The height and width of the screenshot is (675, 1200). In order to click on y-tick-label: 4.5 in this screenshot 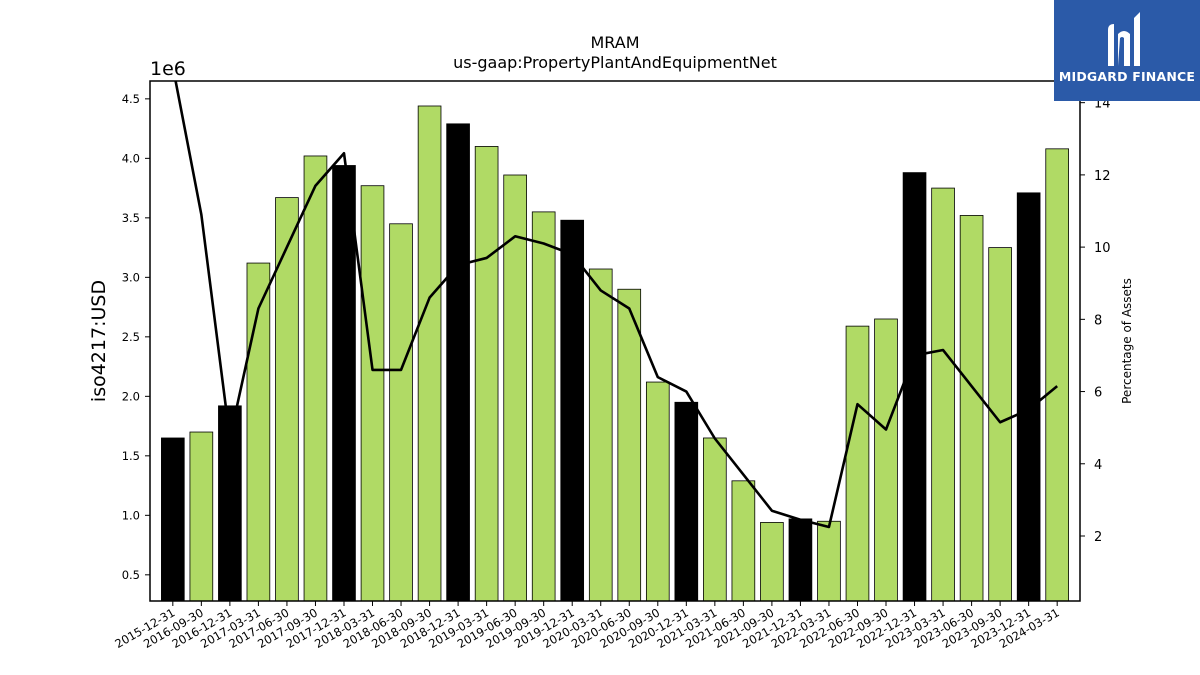, I will do `click(131, 99)`.